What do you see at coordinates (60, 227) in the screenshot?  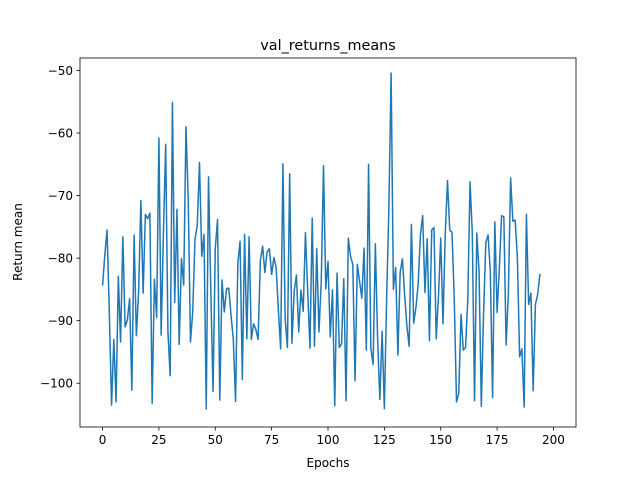 I see `y-axis: −100 −90 −80 −70 −60 −50` at bounding box center [60, 227].